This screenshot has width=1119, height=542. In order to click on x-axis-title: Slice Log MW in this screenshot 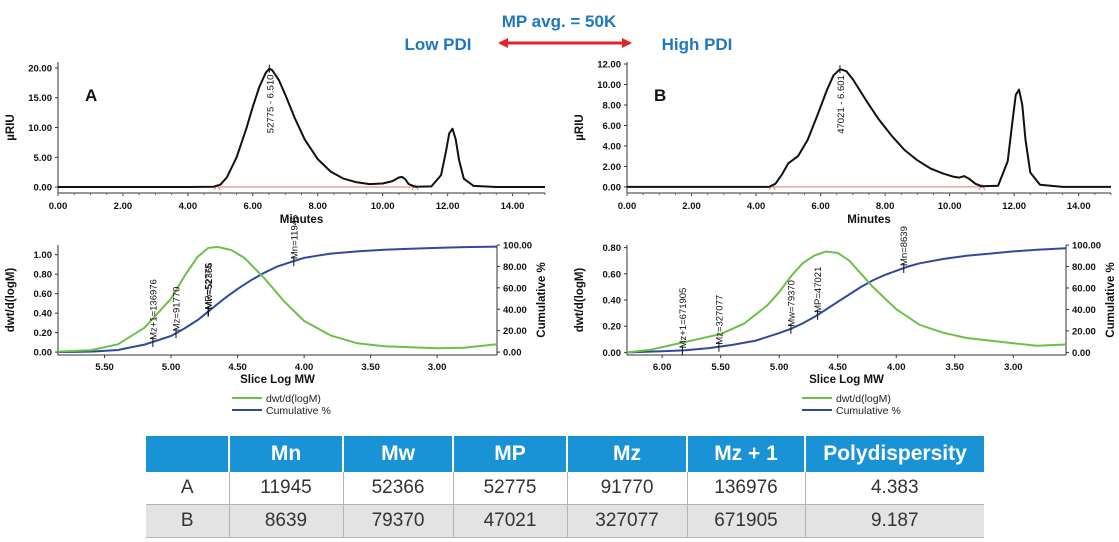, I will do `click(277, 380)`.